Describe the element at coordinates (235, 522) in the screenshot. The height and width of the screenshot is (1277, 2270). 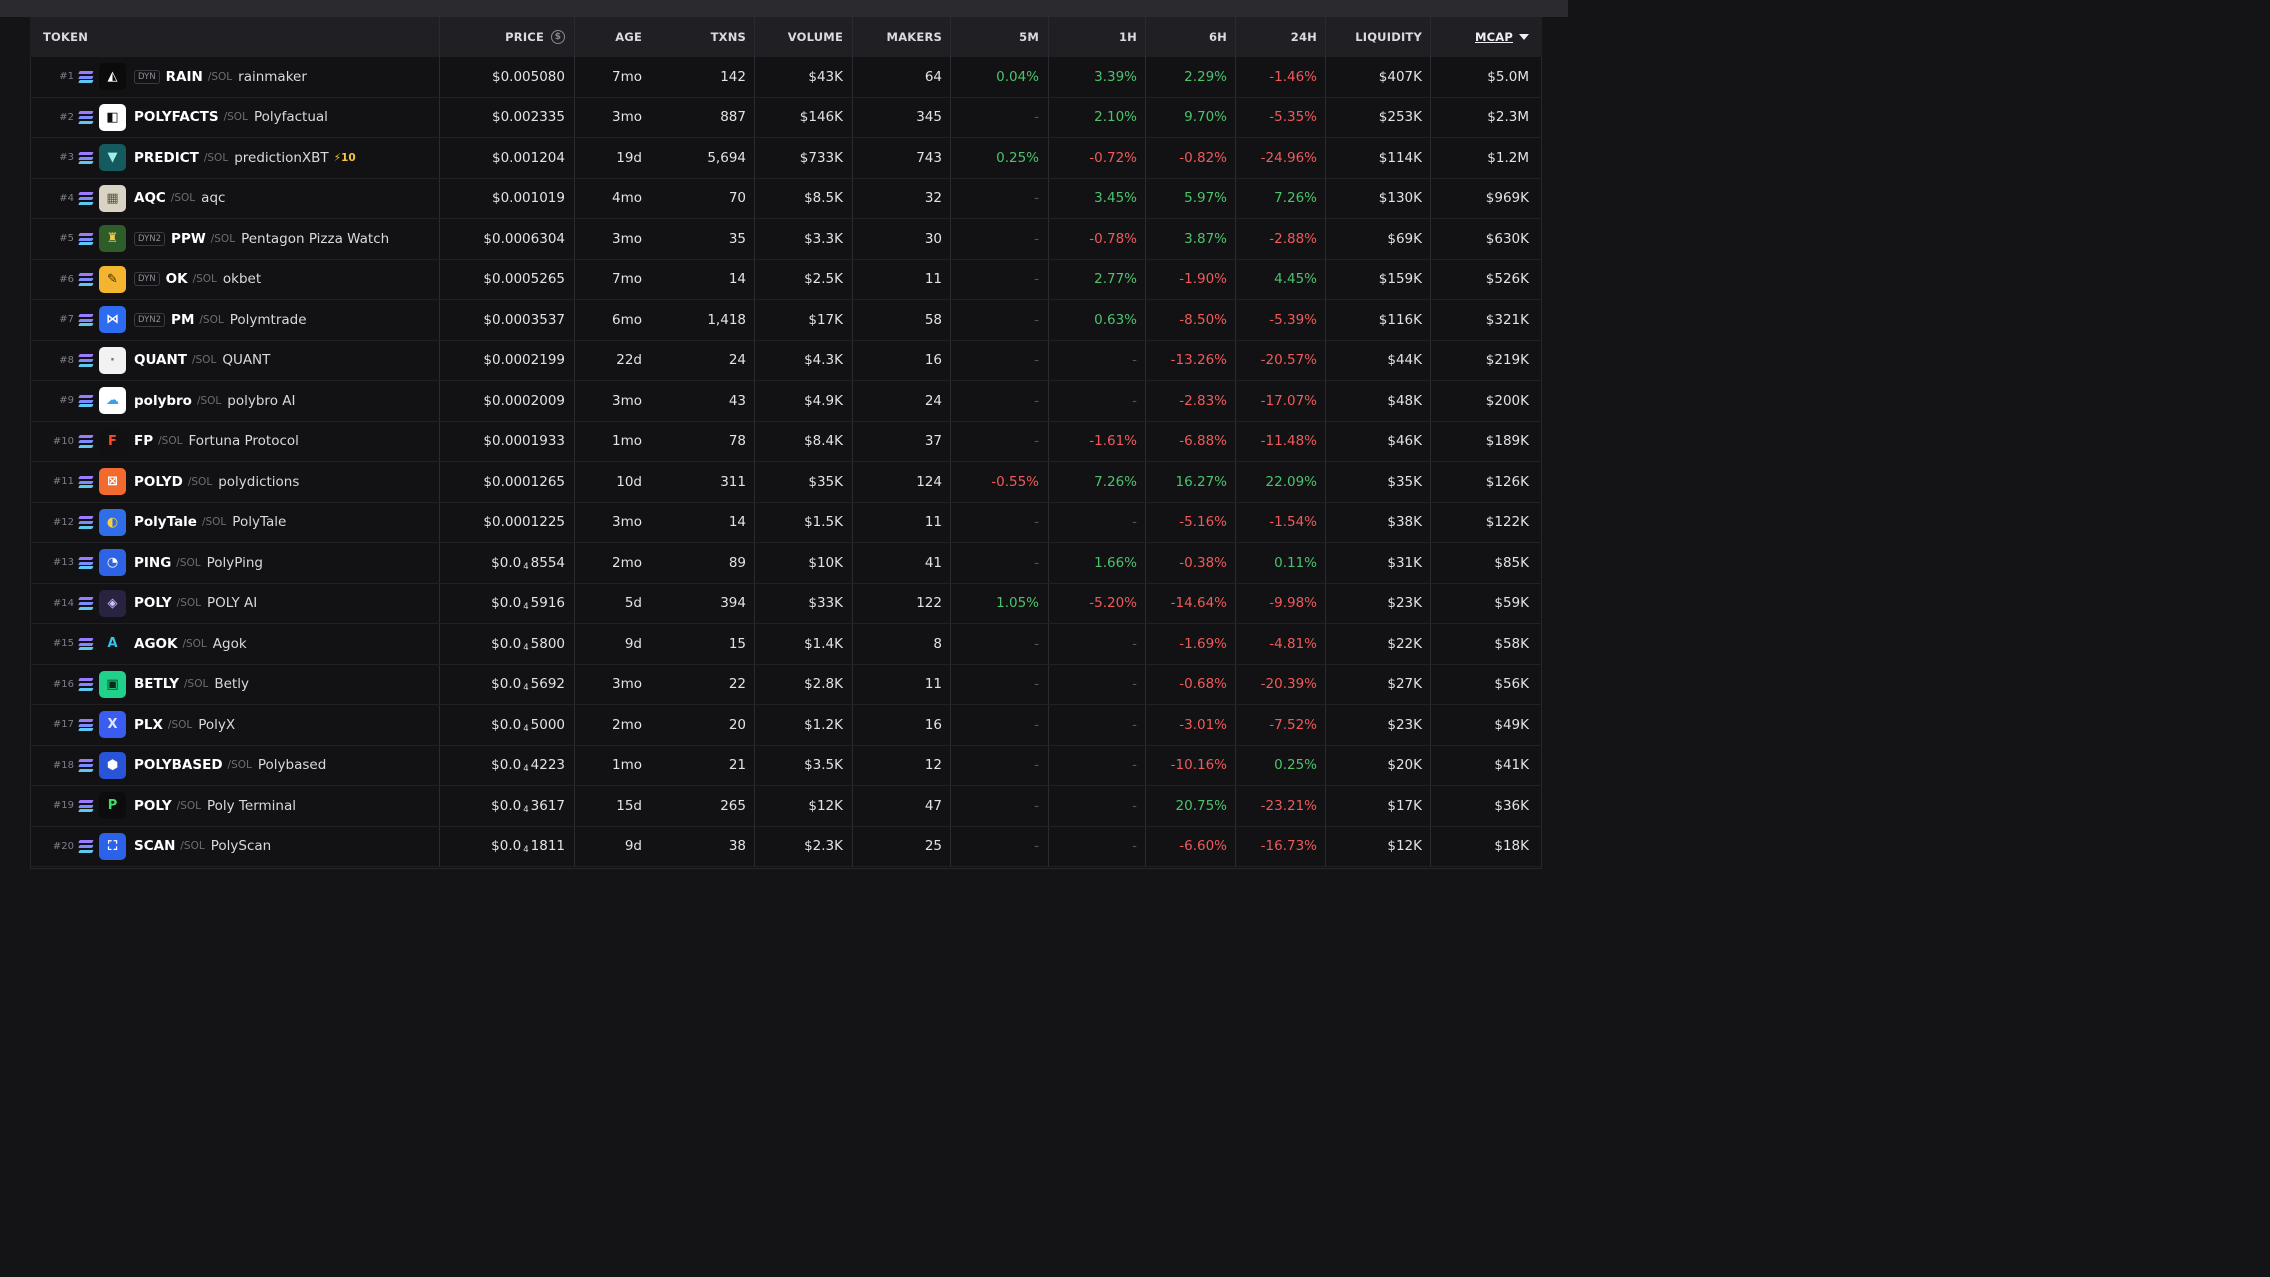
I see `token-cell: #12 ◐ PolyTale /SOL PolyTale` at that location.